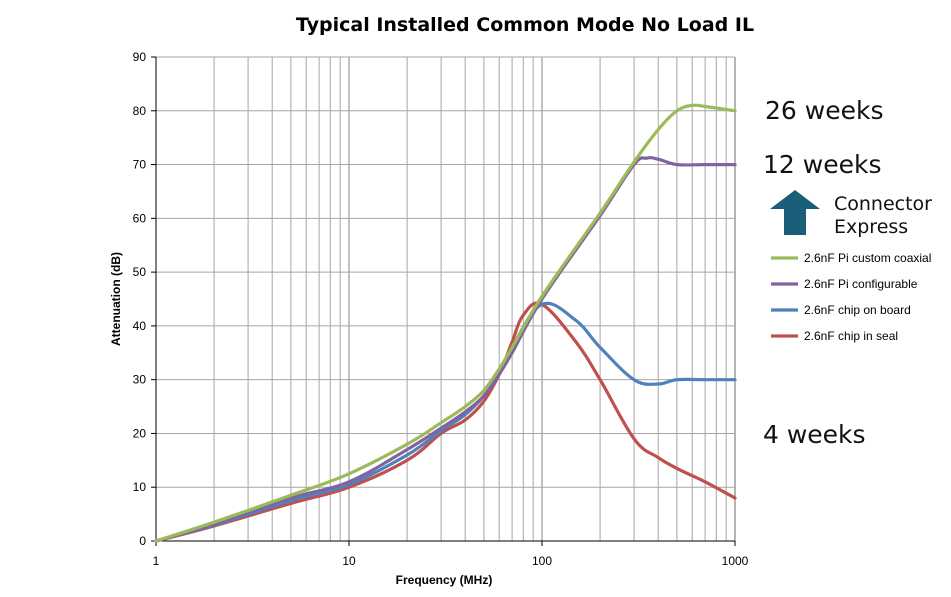 The image size is (951, 597). What do you see at coordinates (871, 227) in the screenshot?
I see `annotation-express: Express` at bounding box center [871, 227].